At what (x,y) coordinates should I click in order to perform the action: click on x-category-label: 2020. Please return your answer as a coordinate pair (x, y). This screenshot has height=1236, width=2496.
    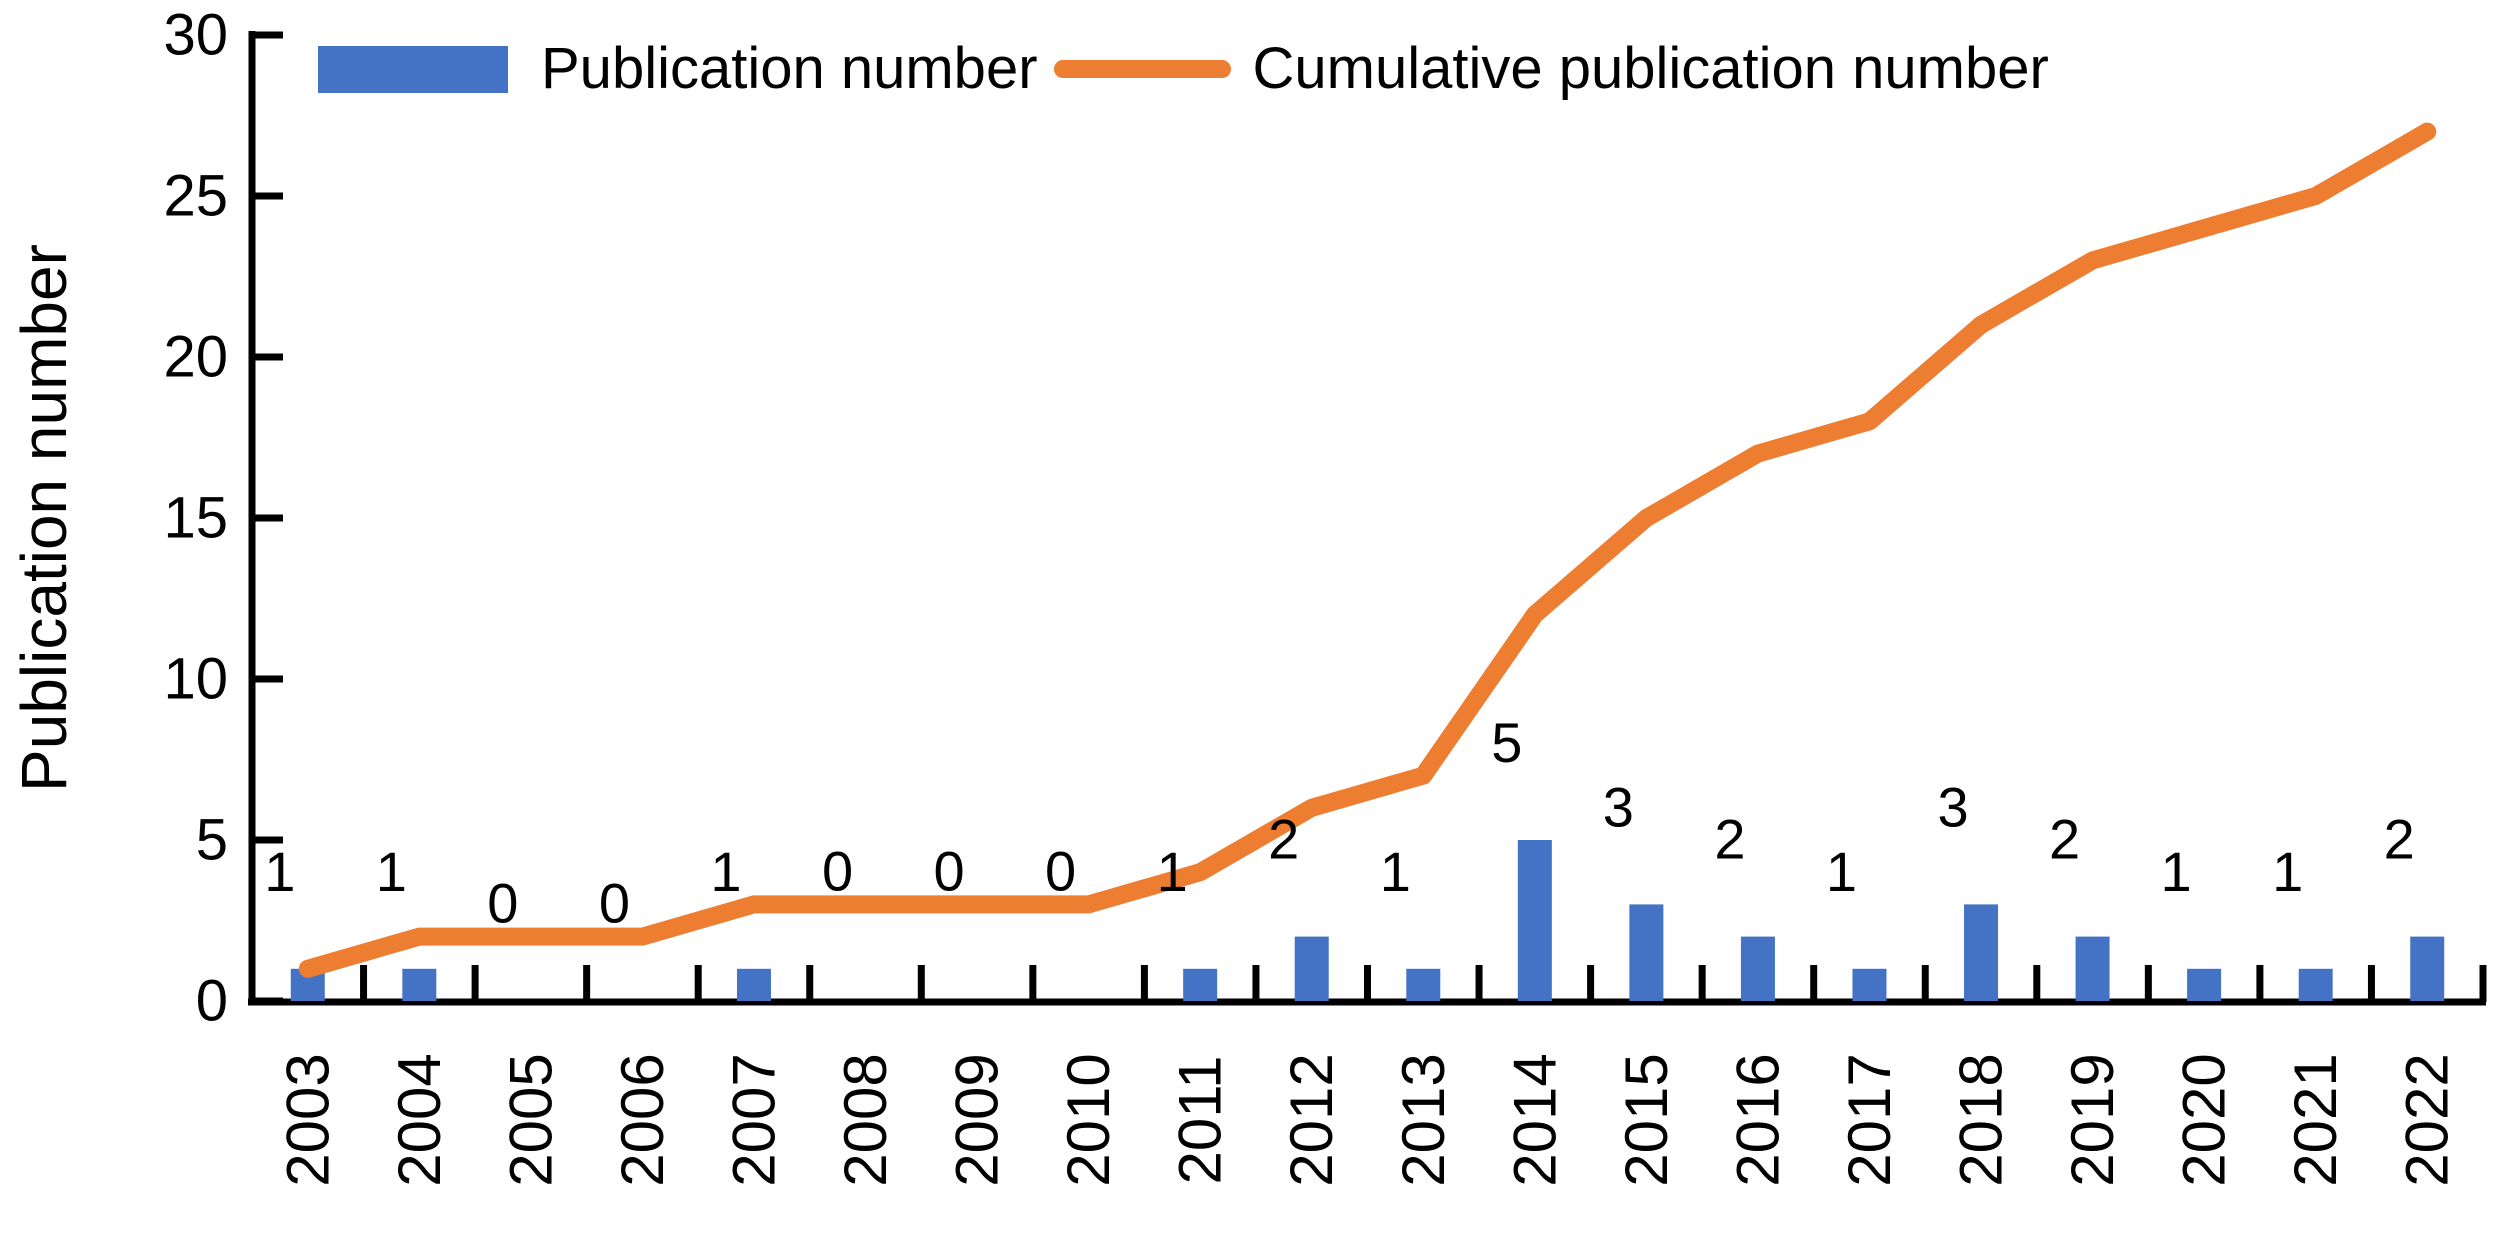
    Looking at the image, I should click on (2204, 1119).